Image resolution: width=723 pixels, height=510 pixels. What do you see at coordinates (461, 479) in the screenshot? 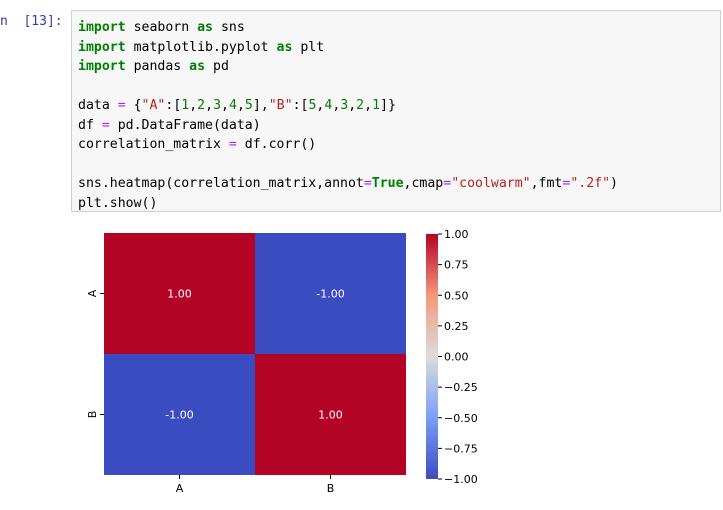
I see `colorbar-tick-label: −1.00` at bounding box center [461, 479].